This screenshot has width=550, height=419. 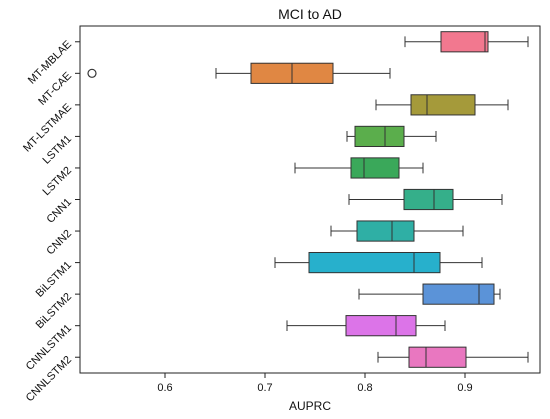 What do you see at coordinates (310, 14) in the screenshot?
I see `chart-title: MCI to AD` at bounding box center [310, 14].